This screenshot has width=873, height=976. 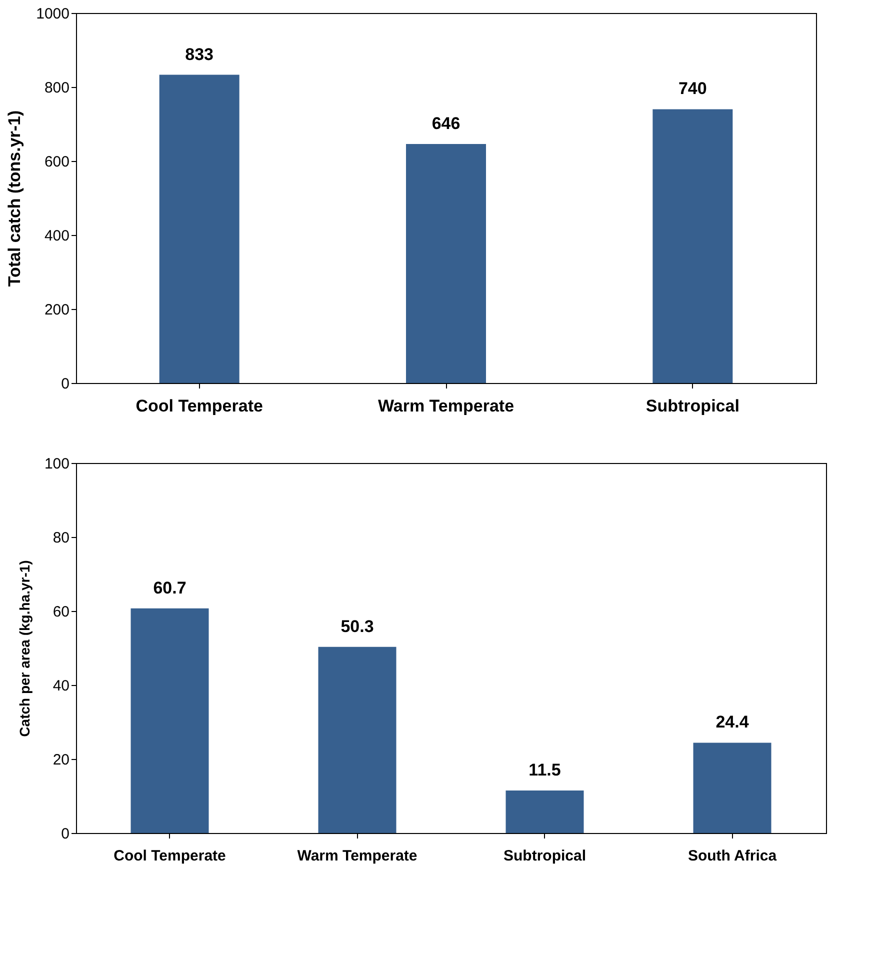 What do you see at coordinates (733, 856) in the screenshot?
I see `x-tick-label: South Africa` at bounding box center [733, 856].